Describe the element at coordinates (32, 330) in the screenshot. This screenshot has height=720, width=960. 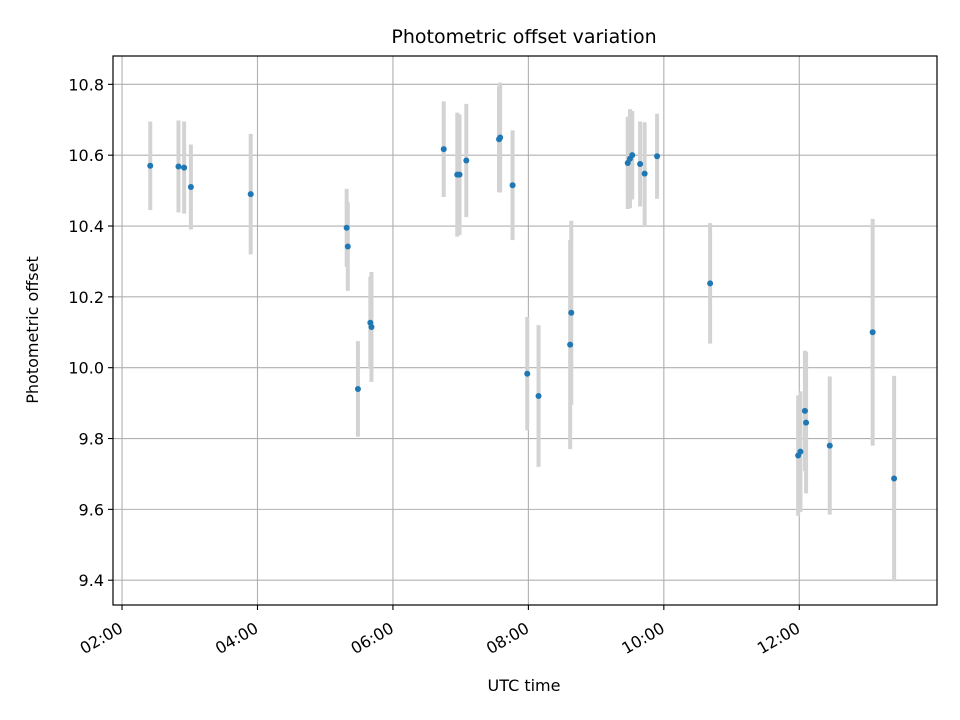
I see `y-axis-label: Photometric offset` at that location.